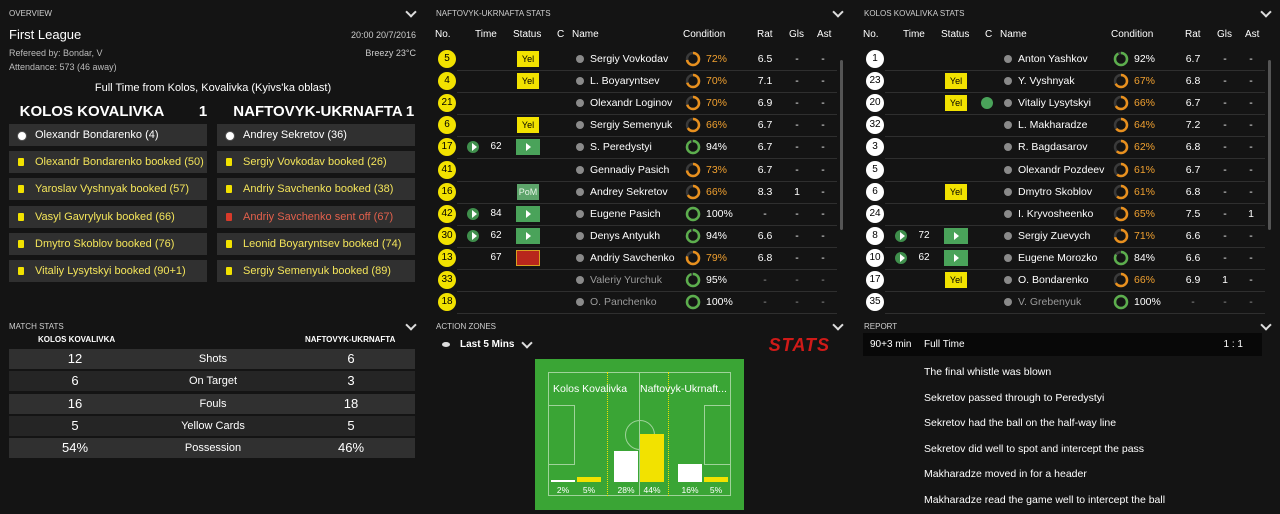 This screenshot has height=514, width=1280. What do you see at coordinates (75, 381) in the screenshot?
I see `home-stat: 6` at bounding box center [75, 381].